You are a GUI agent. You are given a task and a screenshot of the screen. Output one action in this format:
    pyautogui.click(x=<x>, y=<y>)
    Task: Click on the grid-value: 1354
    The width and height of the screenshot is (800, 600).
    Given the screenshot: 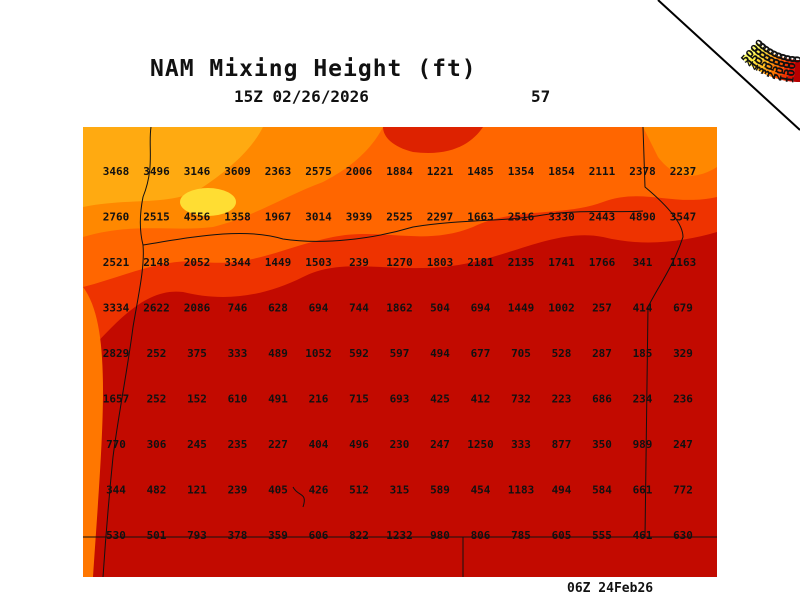 What is the action you would take?
    pyautogui.click(x=521, y=171)
    